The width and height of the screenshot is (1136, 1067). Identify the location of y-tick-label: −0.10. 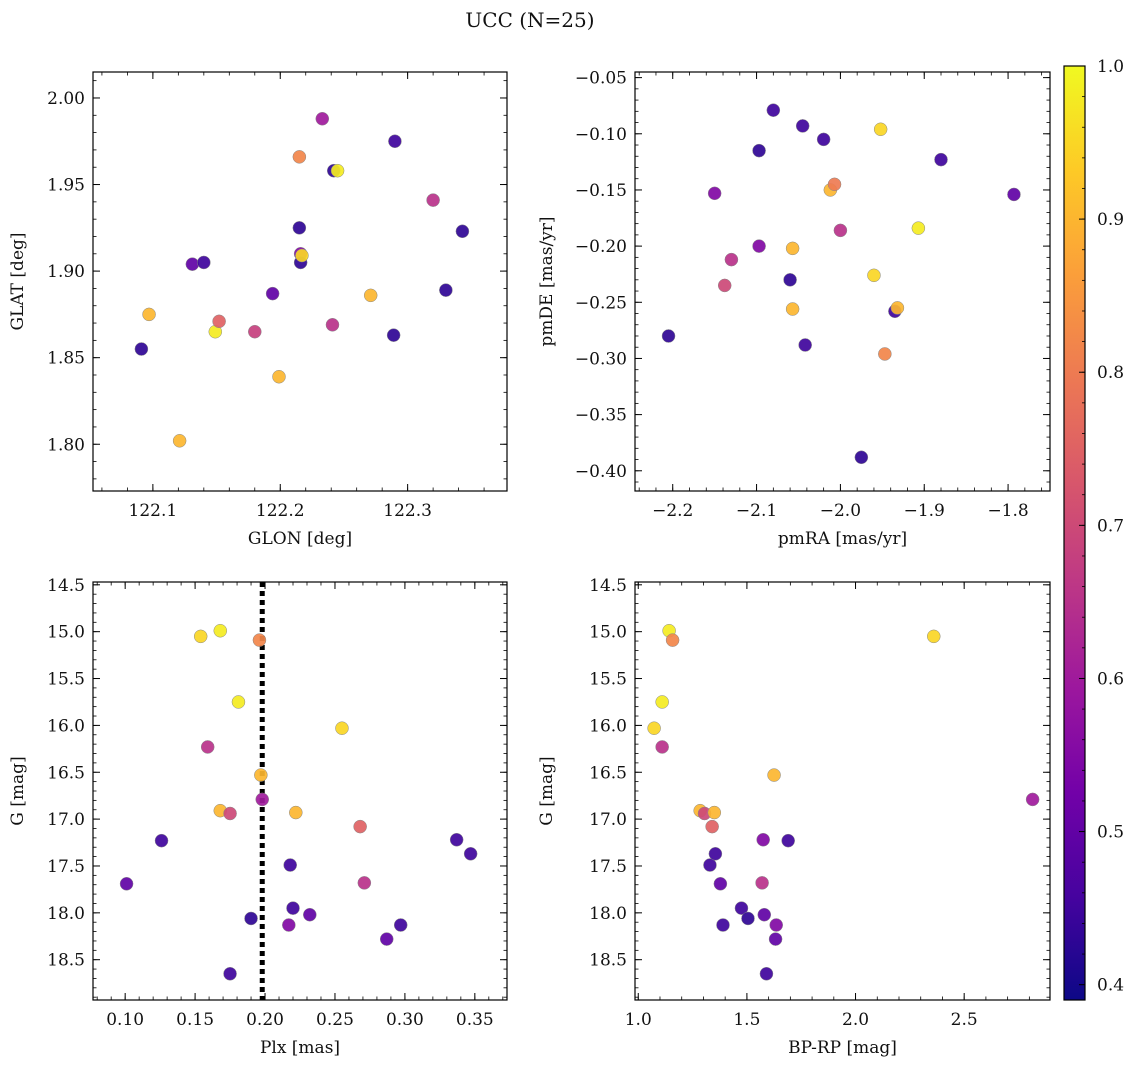
(601, 135).